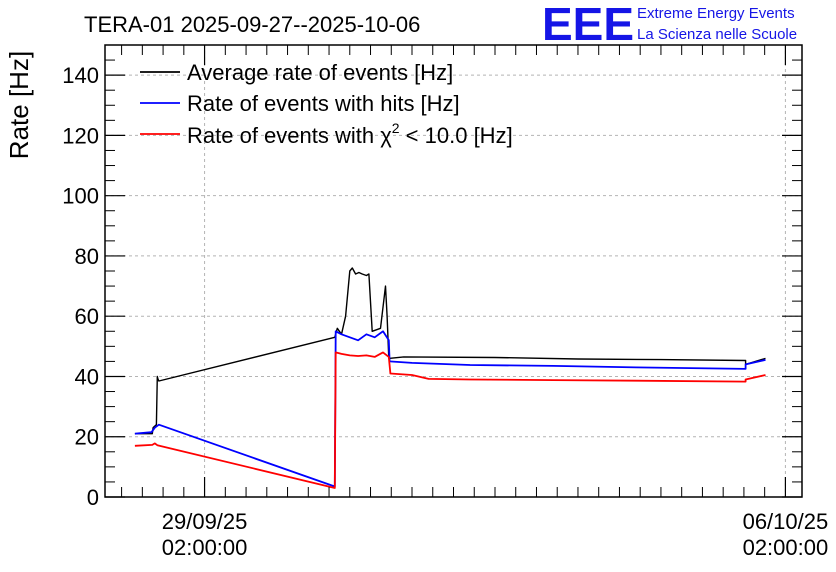  What do you see at coordinates (320, 72) in the screenshot?
I see `legend-average-label: Average rate of events [Hz]` at bounding box center [320, 72].